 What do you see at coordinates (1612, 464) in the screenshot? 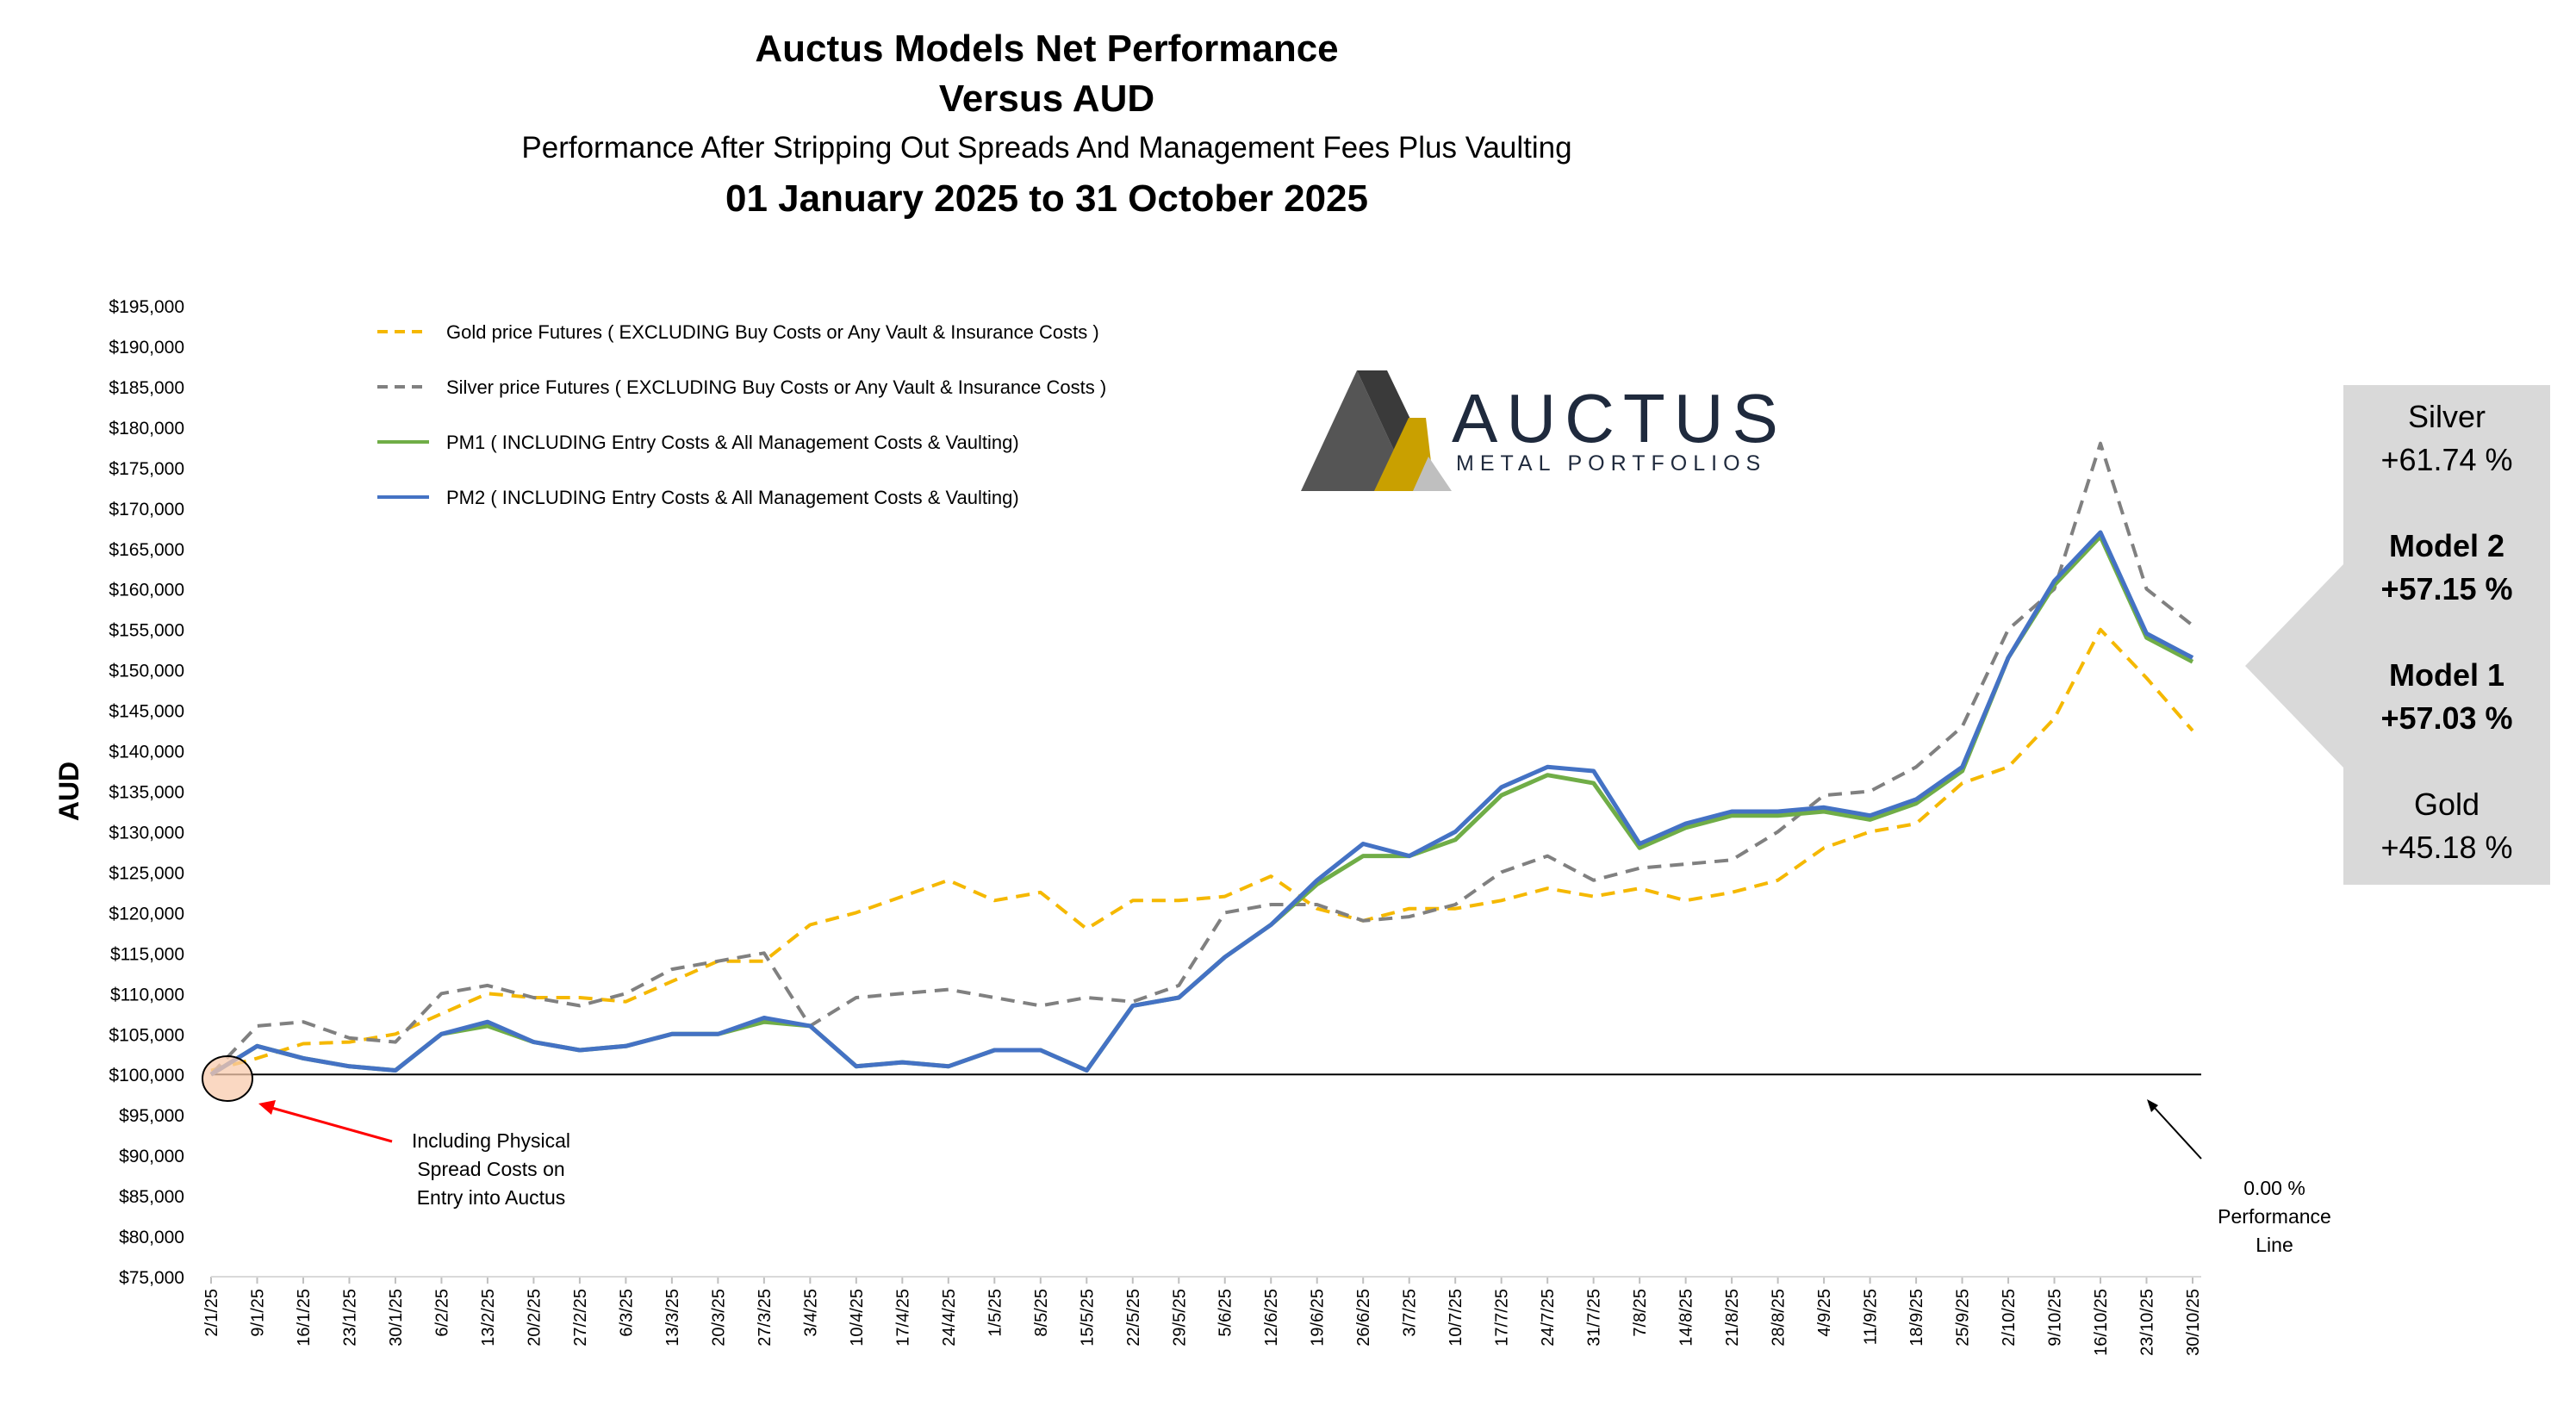
I see `logo-tagline: METAL PORTFOLIOS` at bounding box center [1612, 464].